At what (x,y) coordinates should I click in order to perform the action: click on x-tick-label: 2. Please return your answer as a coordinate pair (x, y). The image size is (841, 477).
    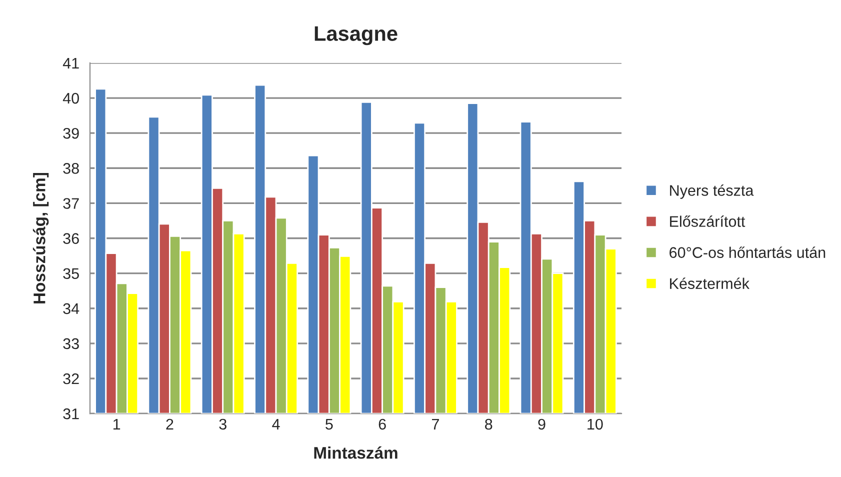
    Looking at the image, I should click on (170, 424).